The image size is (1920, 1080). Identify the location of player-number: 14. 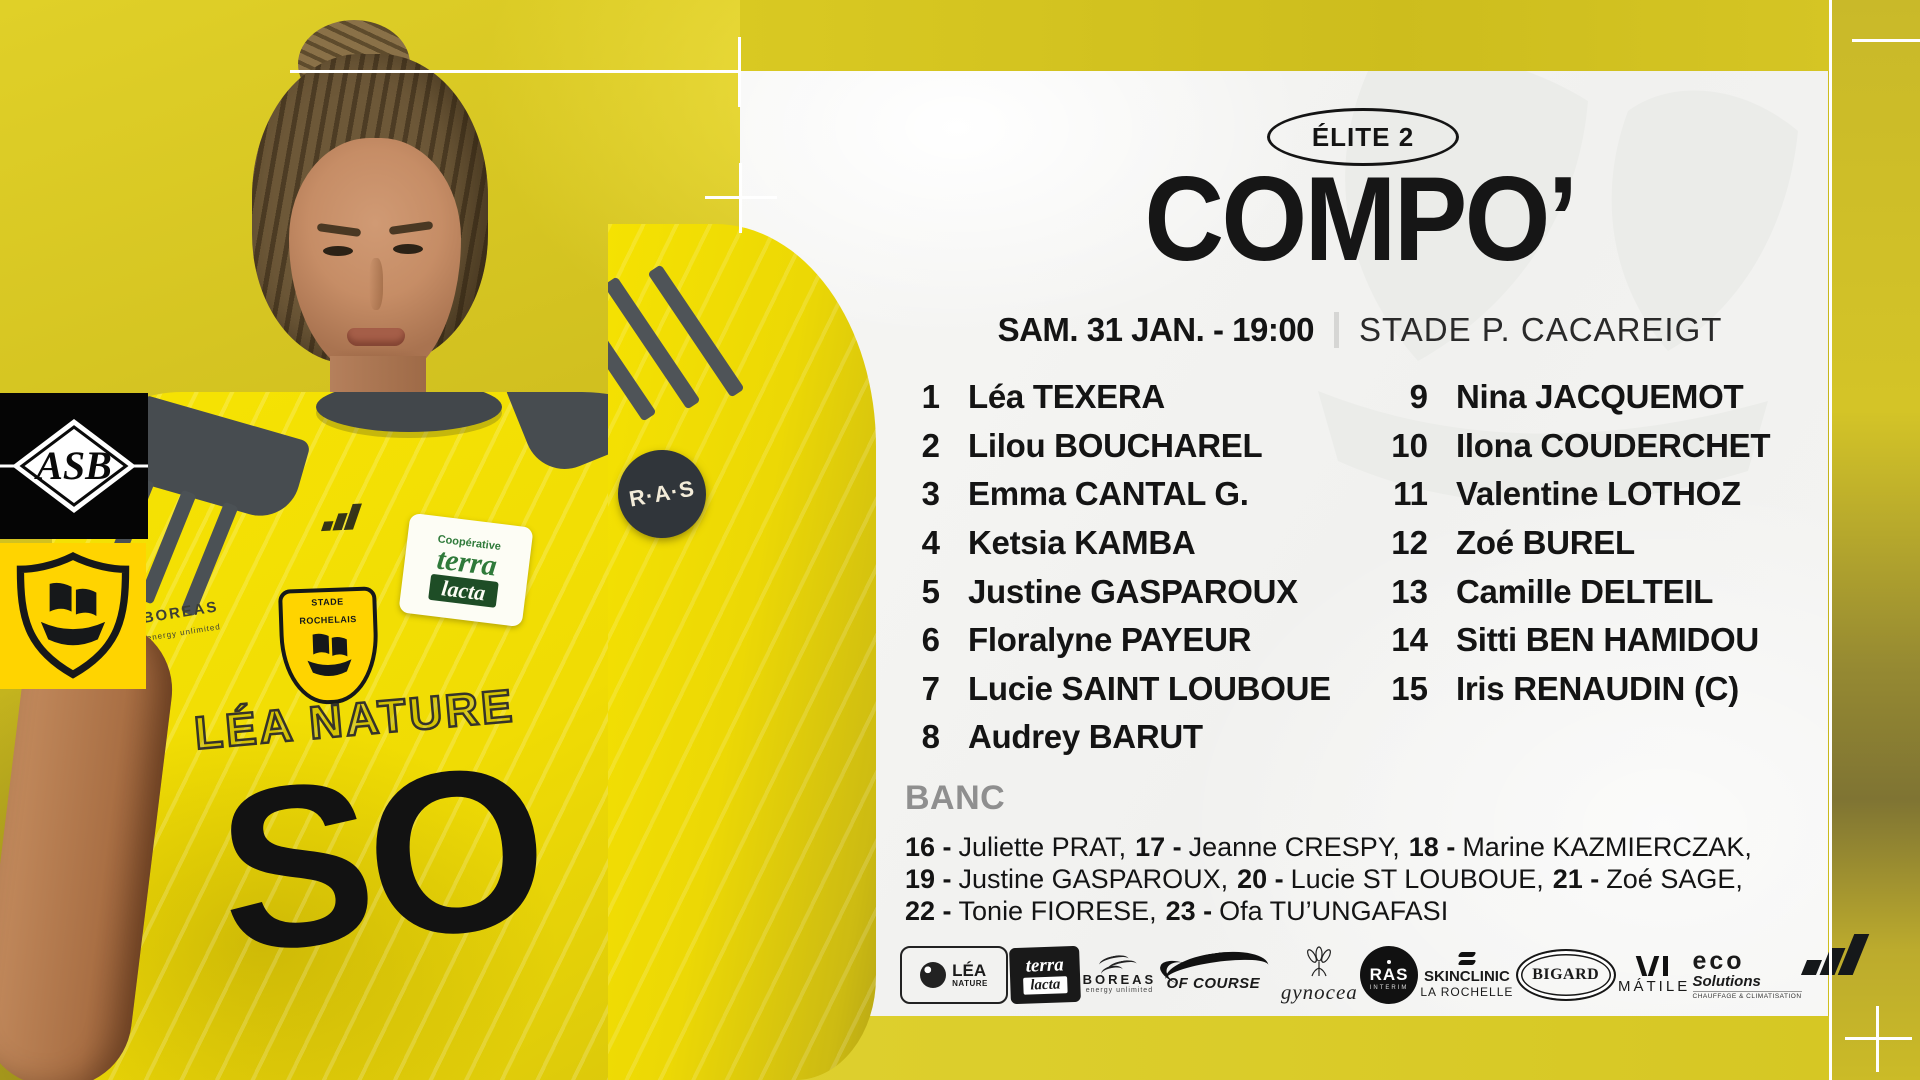
(1409, 640).